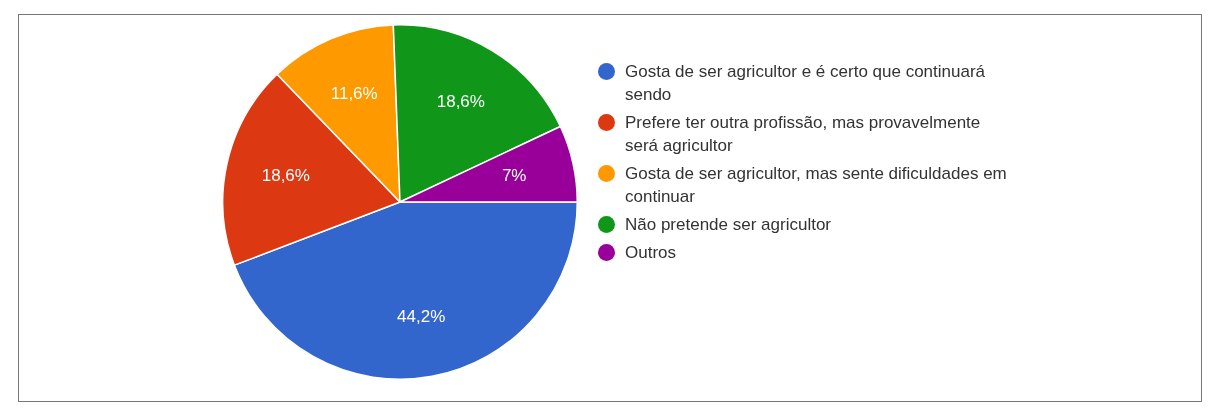 This screenshot has width=1218, height=416. What do you see at coordinates (728, 225) in the screenshot?
I see `legend-label: Não pretende ser agricultor` at bounding box center [728, 225].